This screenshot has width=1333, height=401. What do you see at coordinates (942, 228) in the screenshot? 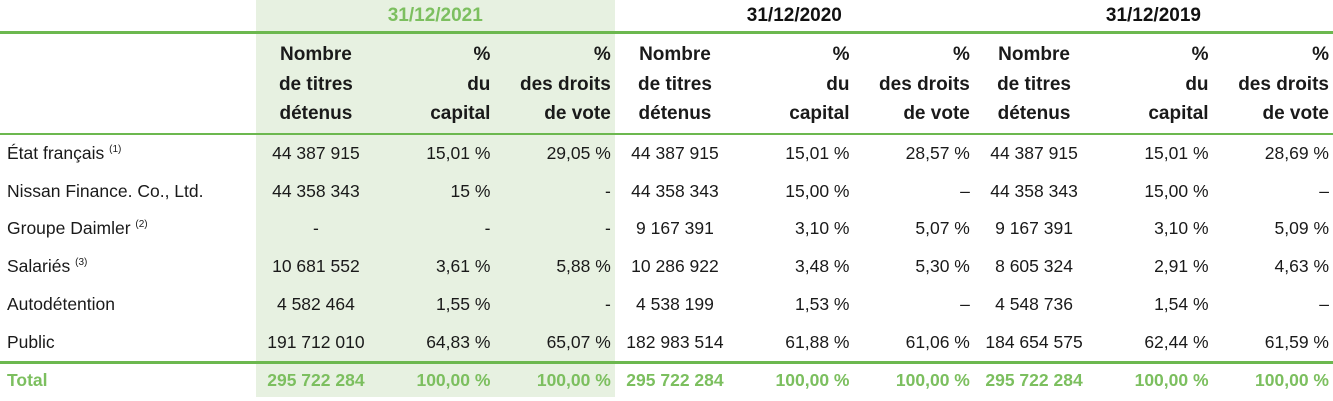
I see `table-cell: 5,07 %` at bounding box center [942, 228].